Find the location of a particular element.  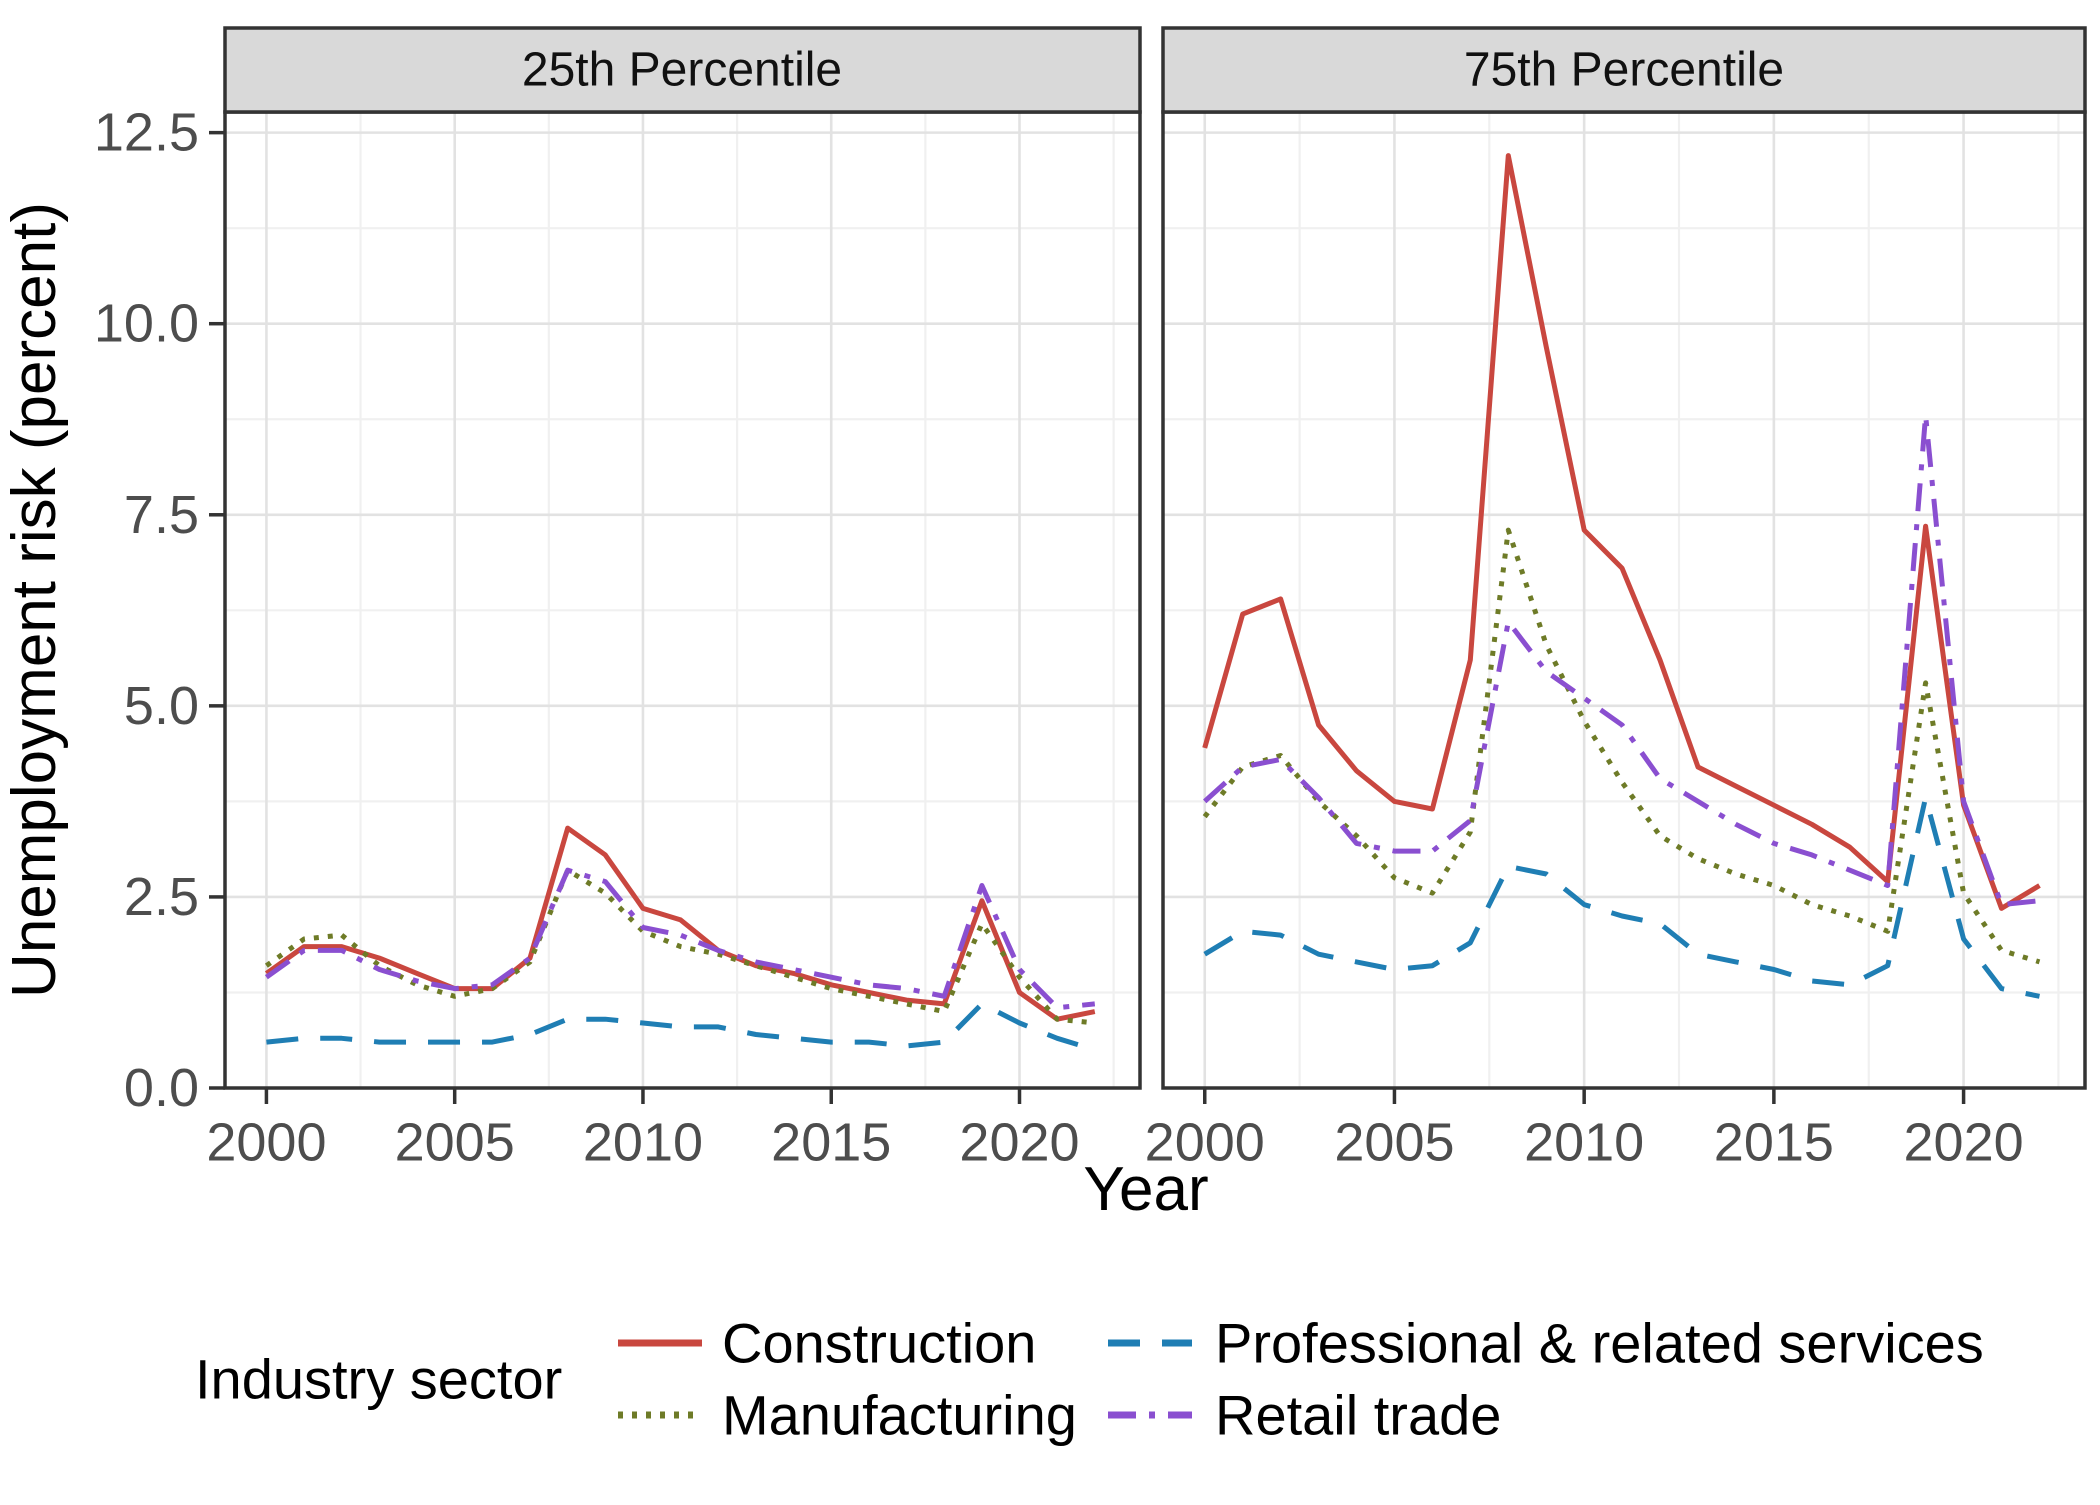

y-tick-label: 10.0 is located at coordinates (146, 324).